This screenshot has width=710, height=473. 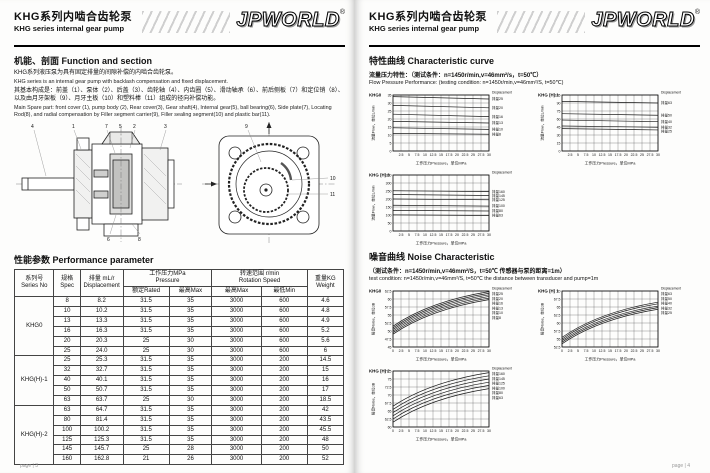 What do you see at coordinates (441, 203) in the screenshot?
I see `plot-border` at bounding box center [441, 203].